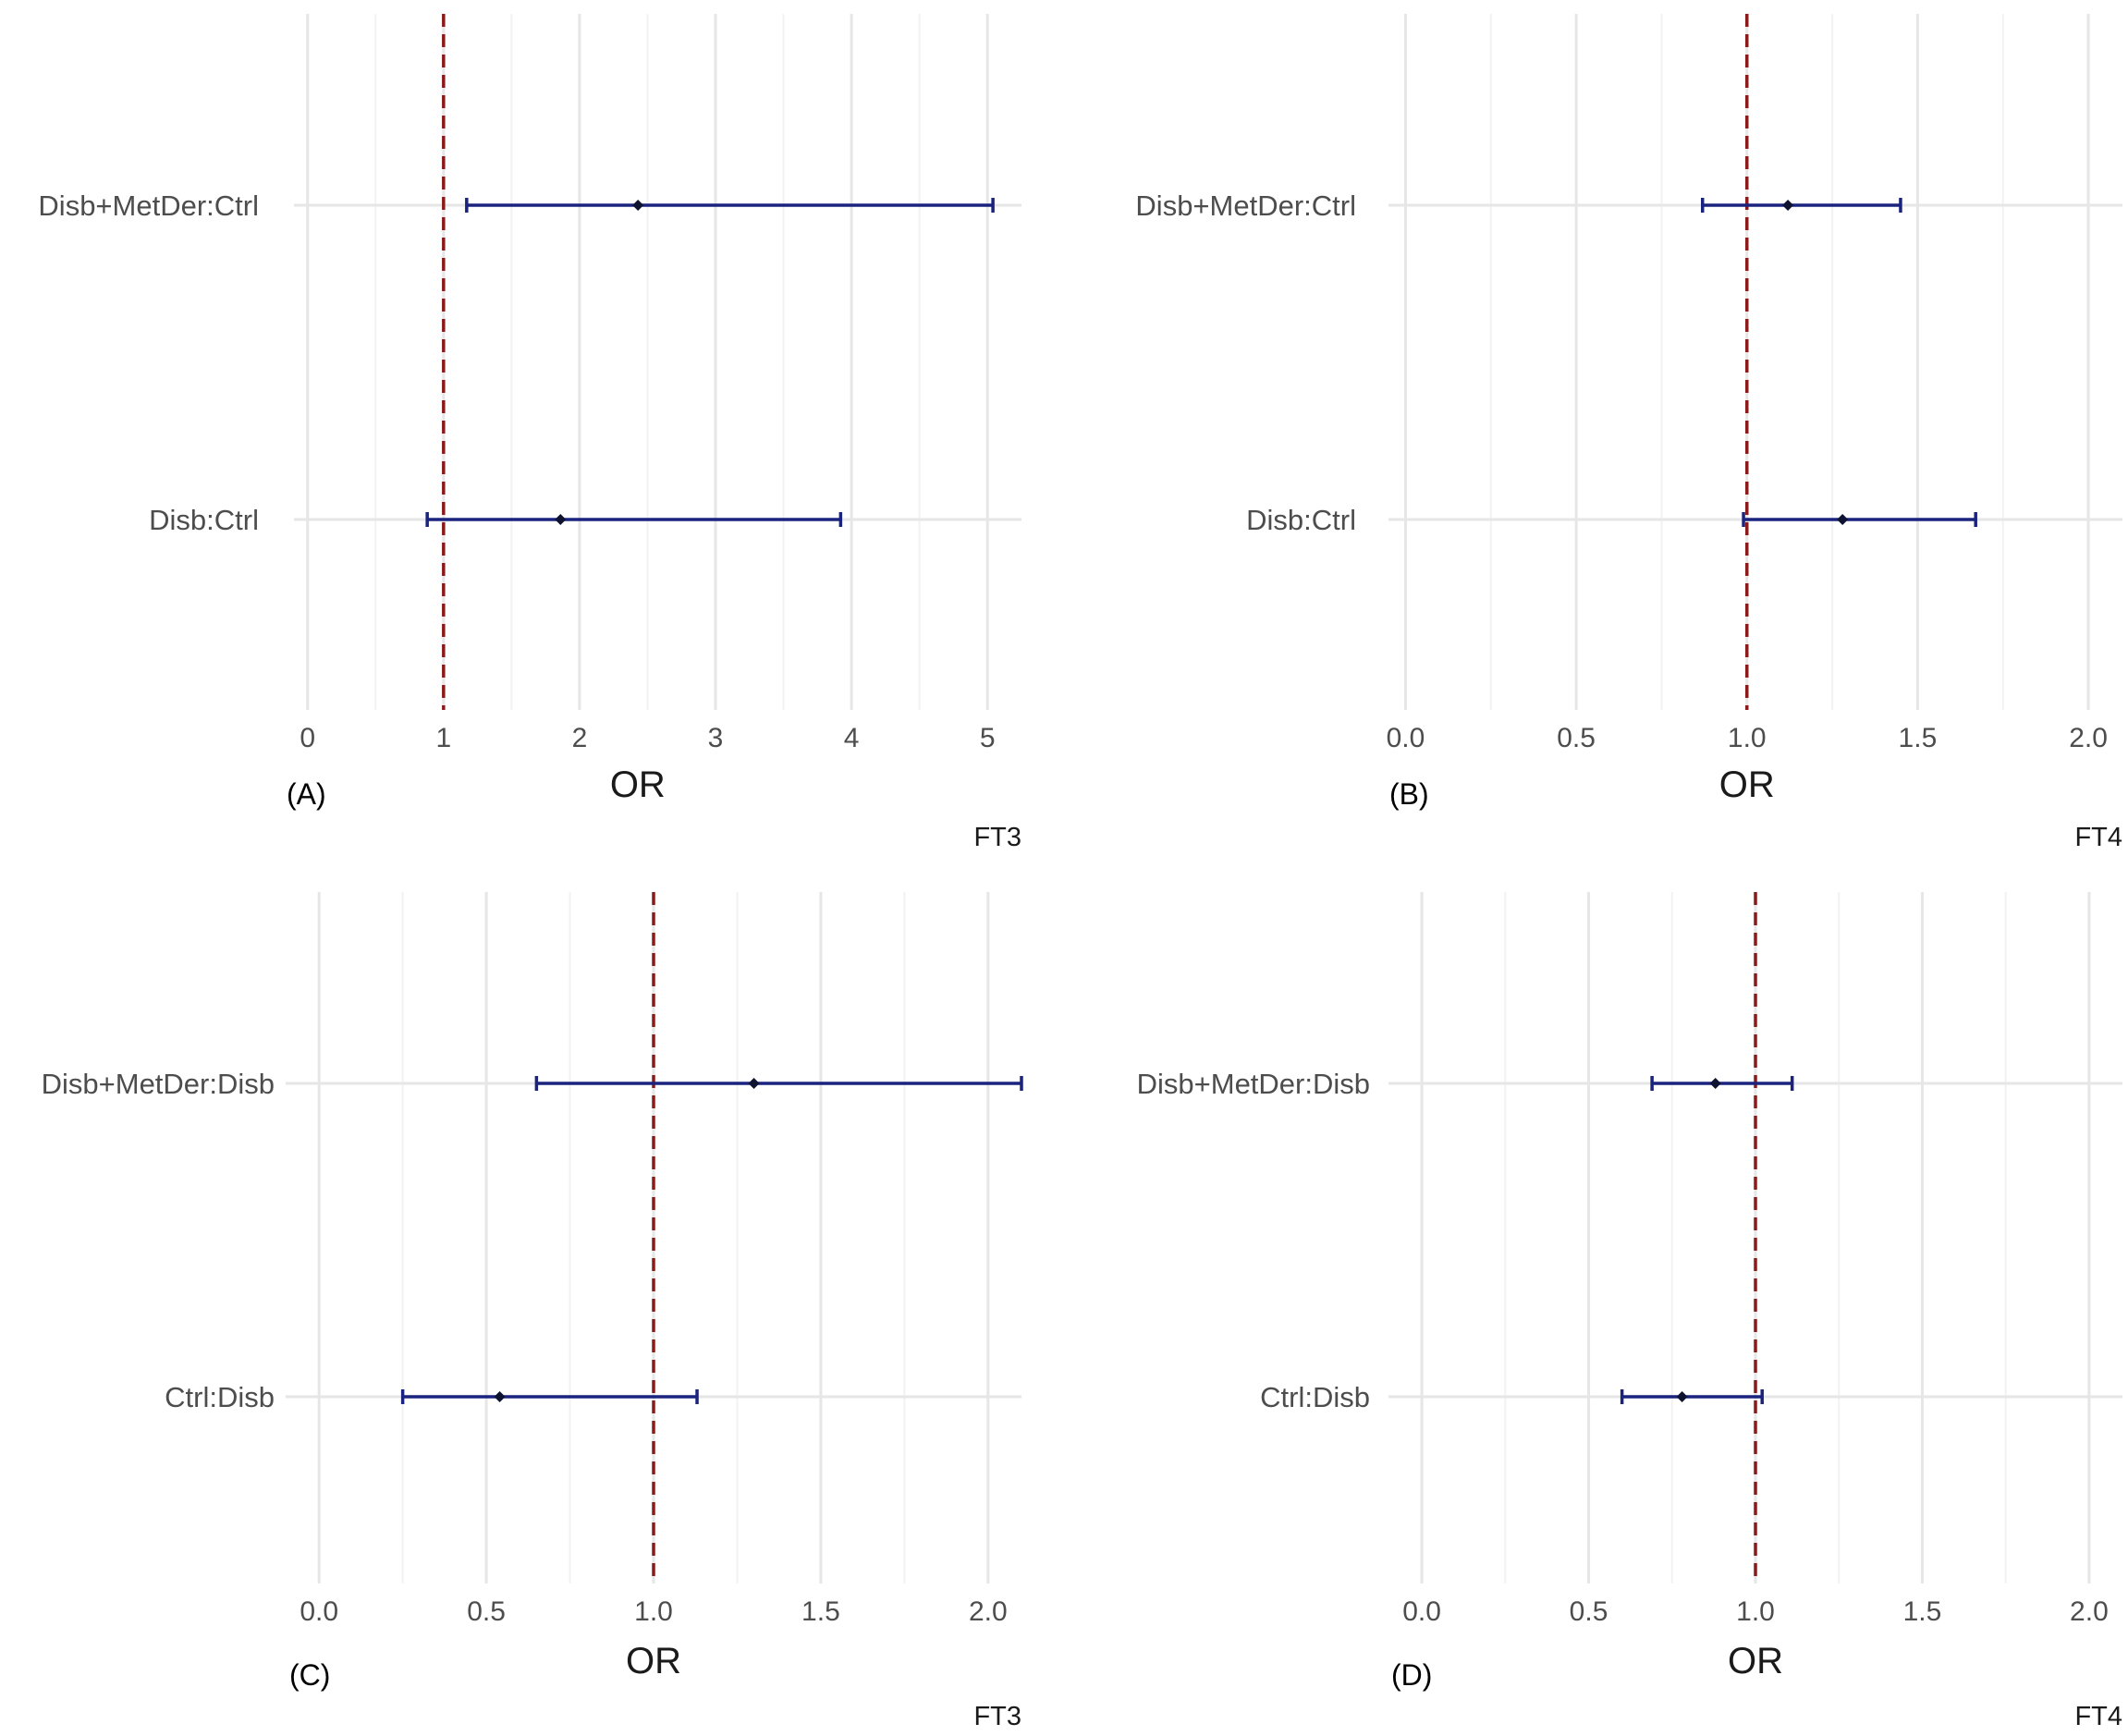 The height and width of the screenshot is (1736, 2128). What do you see at coordinates (988, 738) in the screenshot?
I see `x-tick-label: 5` at bounding box center [988, 738].